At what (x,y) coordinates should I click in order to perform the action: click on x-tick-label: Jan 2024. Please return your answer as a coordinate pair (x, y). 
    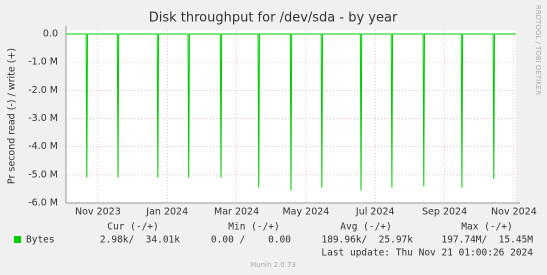
    Looking at the image, I should click on (166, 212).